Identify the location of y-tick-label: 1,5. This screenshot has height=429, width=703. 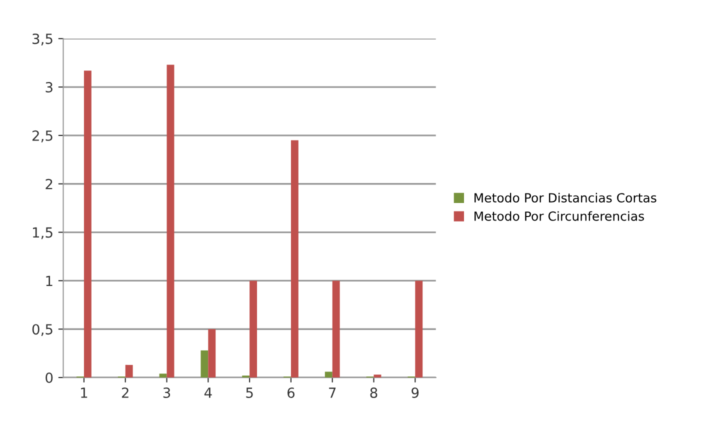
(42, 233).